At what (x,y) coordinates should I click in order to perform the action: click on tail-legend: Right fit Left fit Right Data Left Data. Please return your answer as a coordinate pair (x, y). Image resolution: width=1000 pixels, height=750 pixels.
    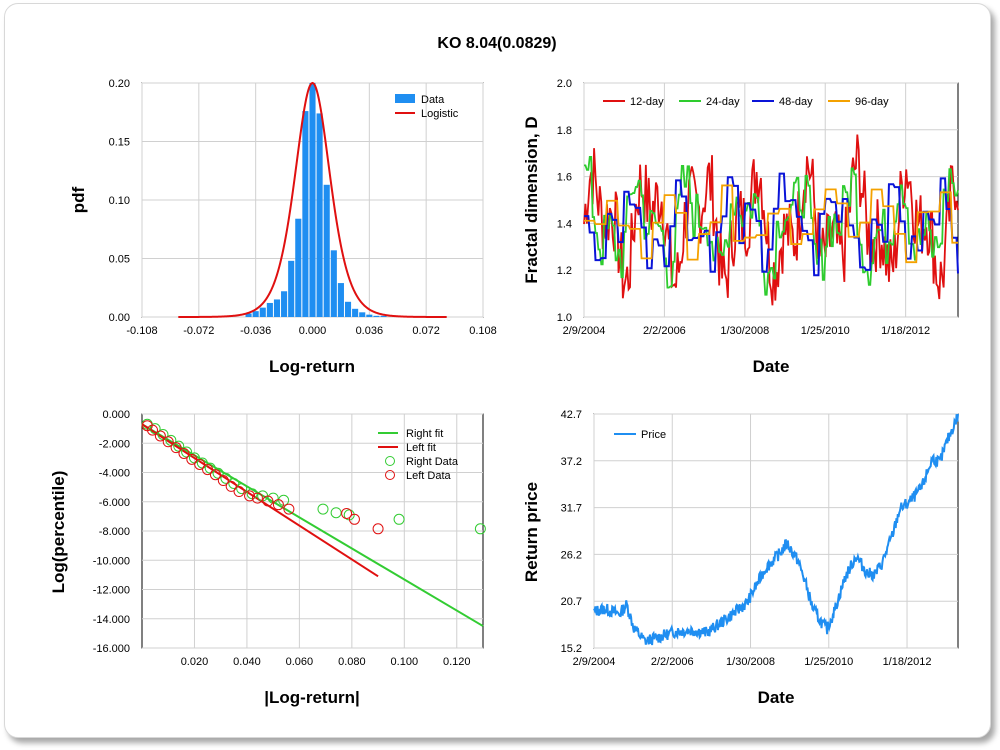
    Looking at the image, I should click on (418, 455).